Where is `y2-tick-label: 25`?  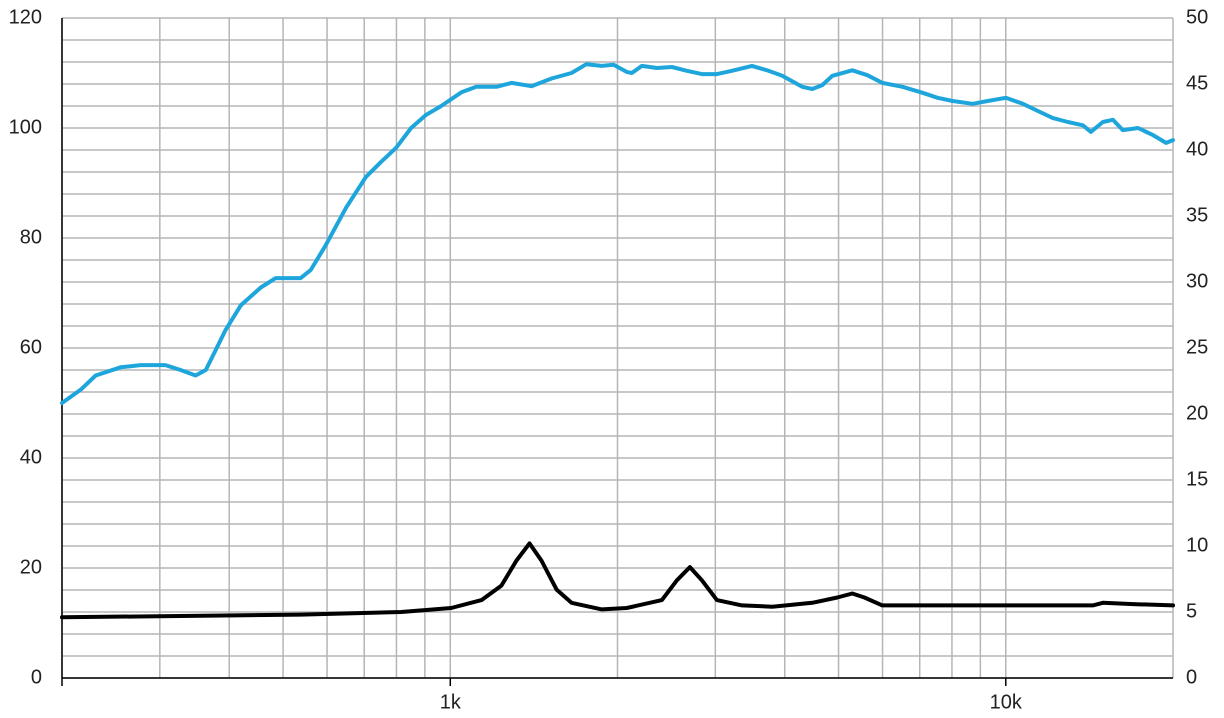
y2-tick-label: 25 is located at coordinates (1197, 347).